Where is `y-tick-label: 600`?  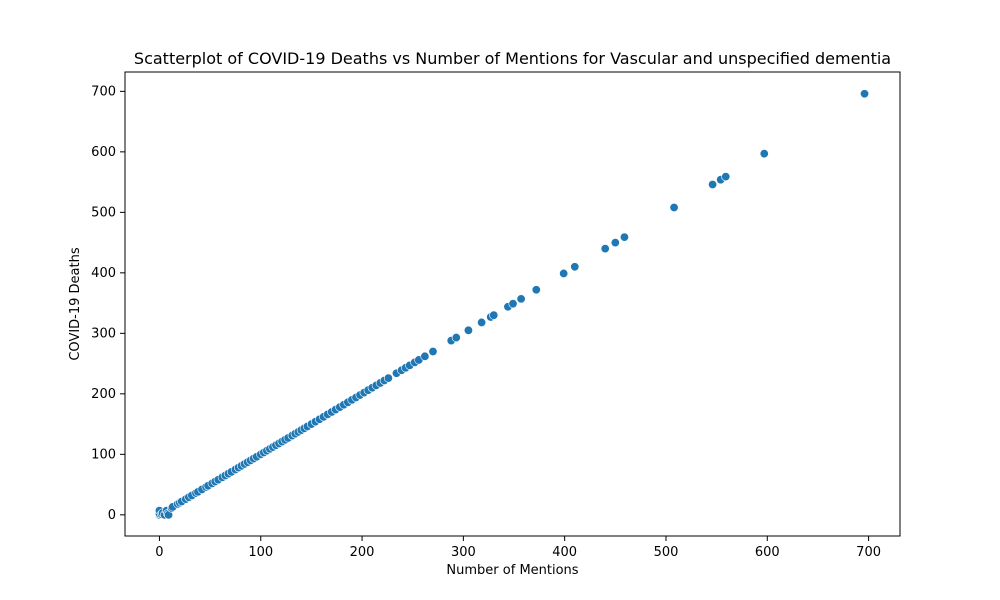
y-tick-label: 600 is located at coordinates (103, 152).